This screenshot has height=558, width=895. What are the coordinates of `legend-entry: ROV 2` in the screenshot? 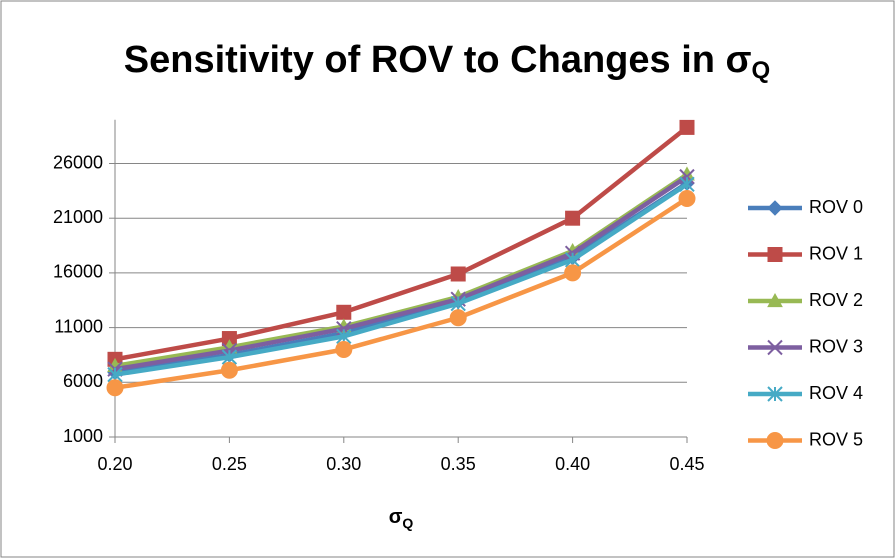 It's located at (805, 300).